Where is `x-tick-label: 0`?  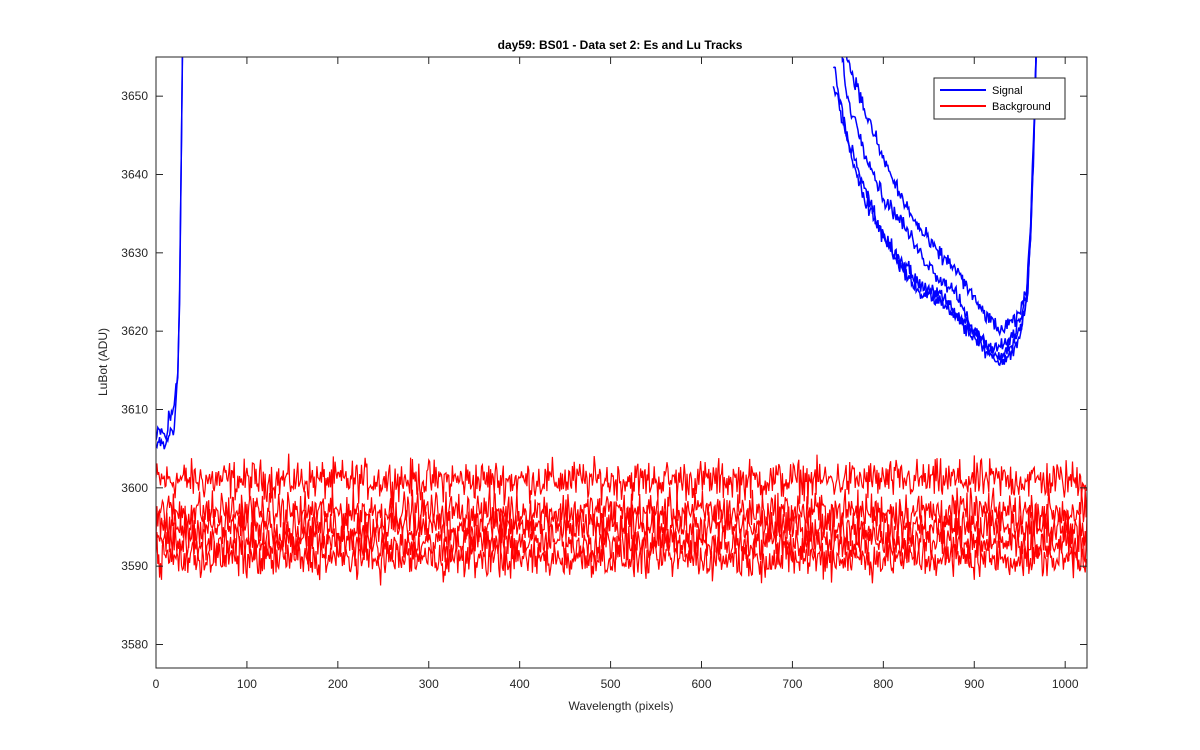 x-tick-label: 0 is located at coordinates (156, 684).